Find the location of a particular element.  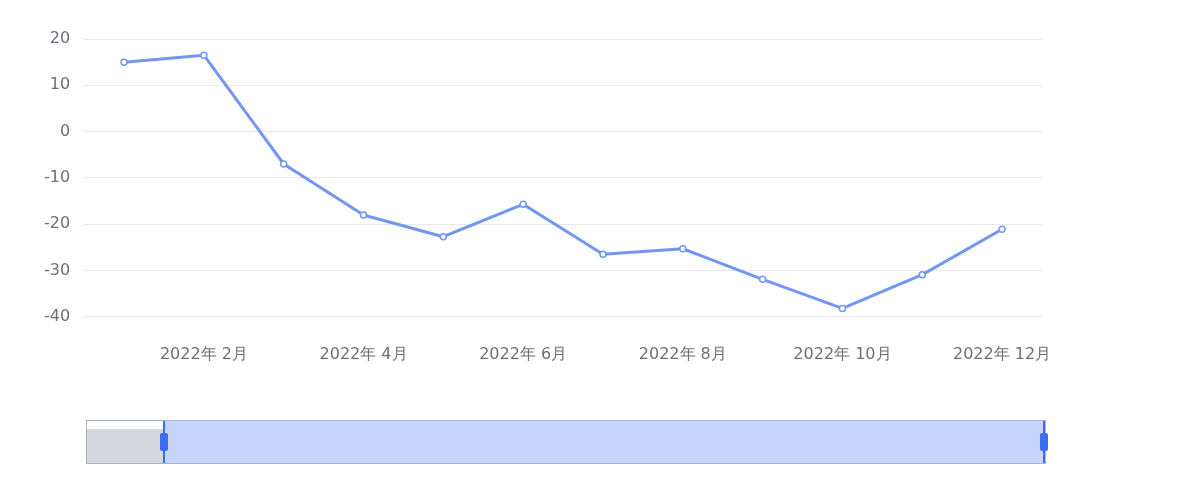

y-tick-label: 10 is located at coordinates (60, 84).